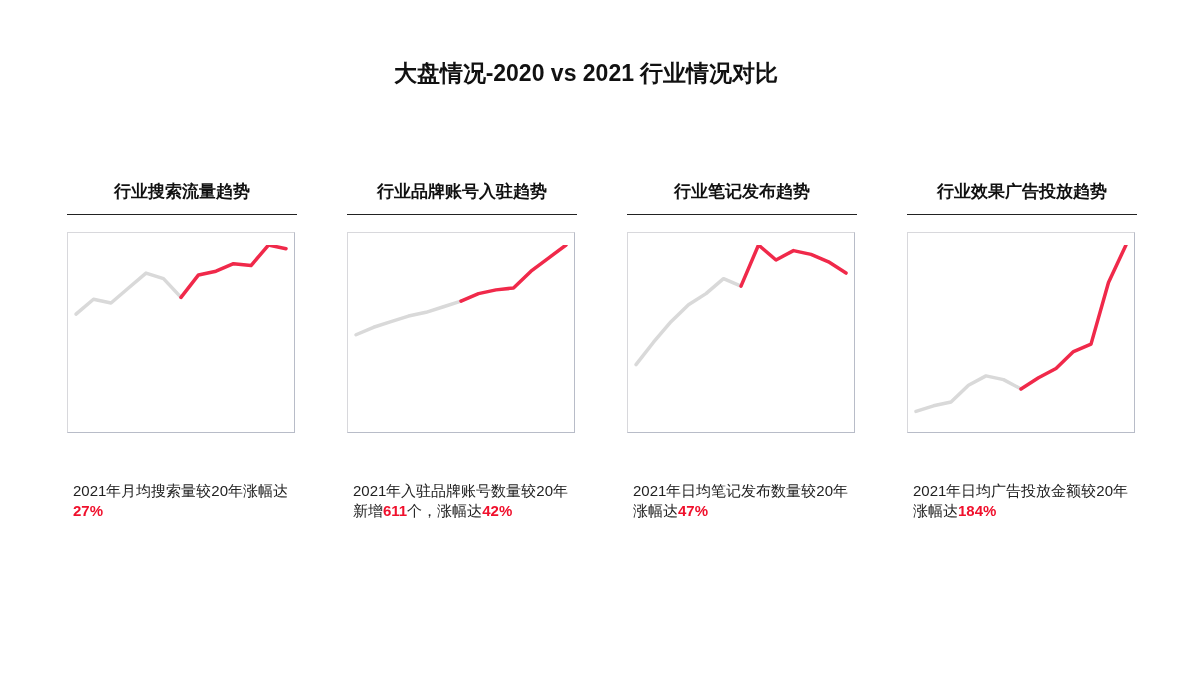 This screenshot has width=1200, height=675. What do you see at coordinates (1022, 192) in the screenshot?
I see `chart-title: 行业效果广告投放趋势` at bounding box center [1022, 192].